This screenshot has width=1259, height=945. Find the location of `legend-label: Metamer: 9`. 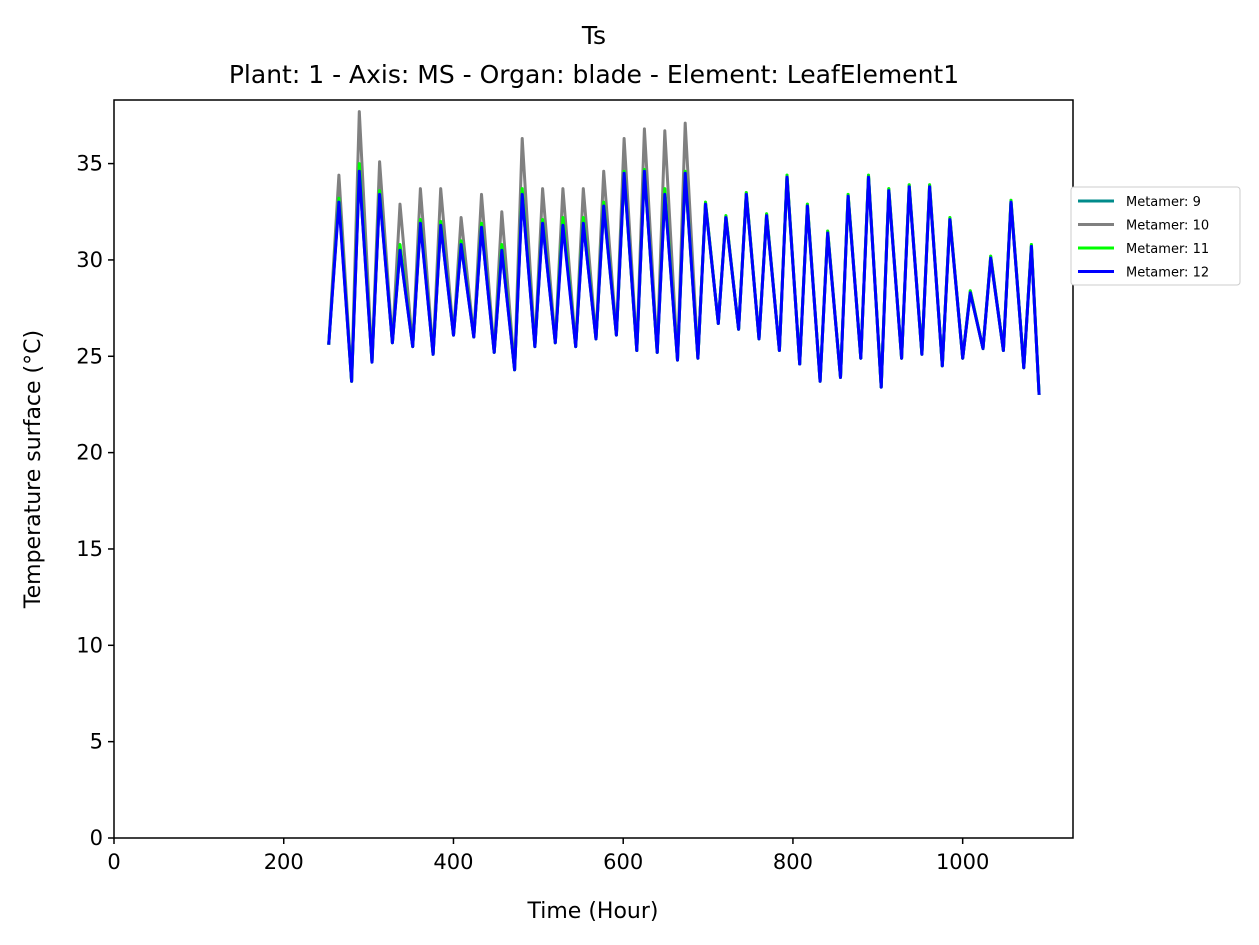

legend-label: Metamer: 9 is located at coordinates (1163, 202).